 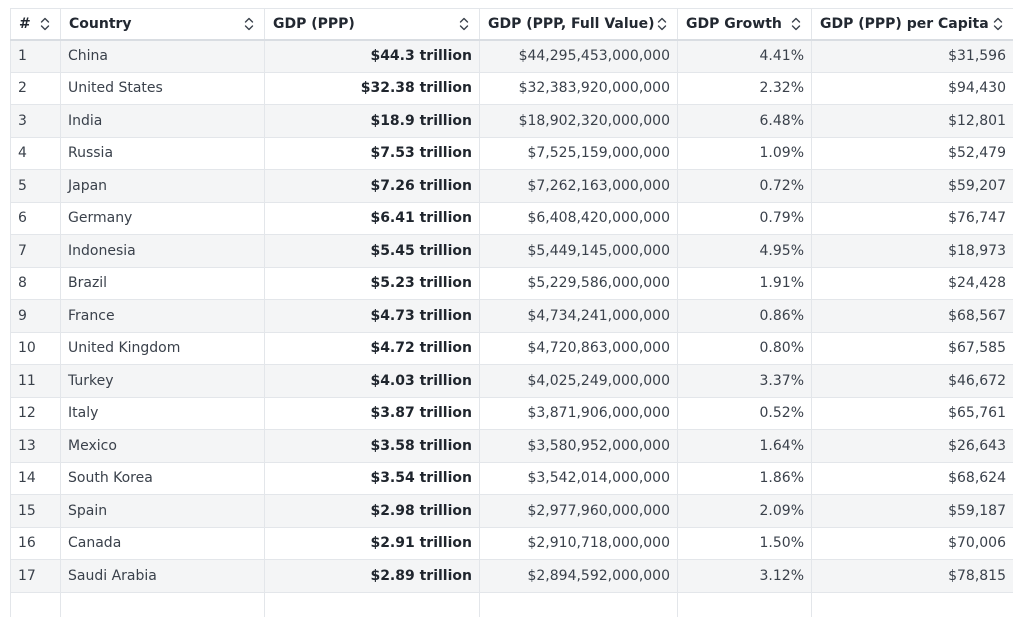 What do you see at coordinates (511, 604) in the screenshot?
I see `table-row` at bounding box center [511, 604].